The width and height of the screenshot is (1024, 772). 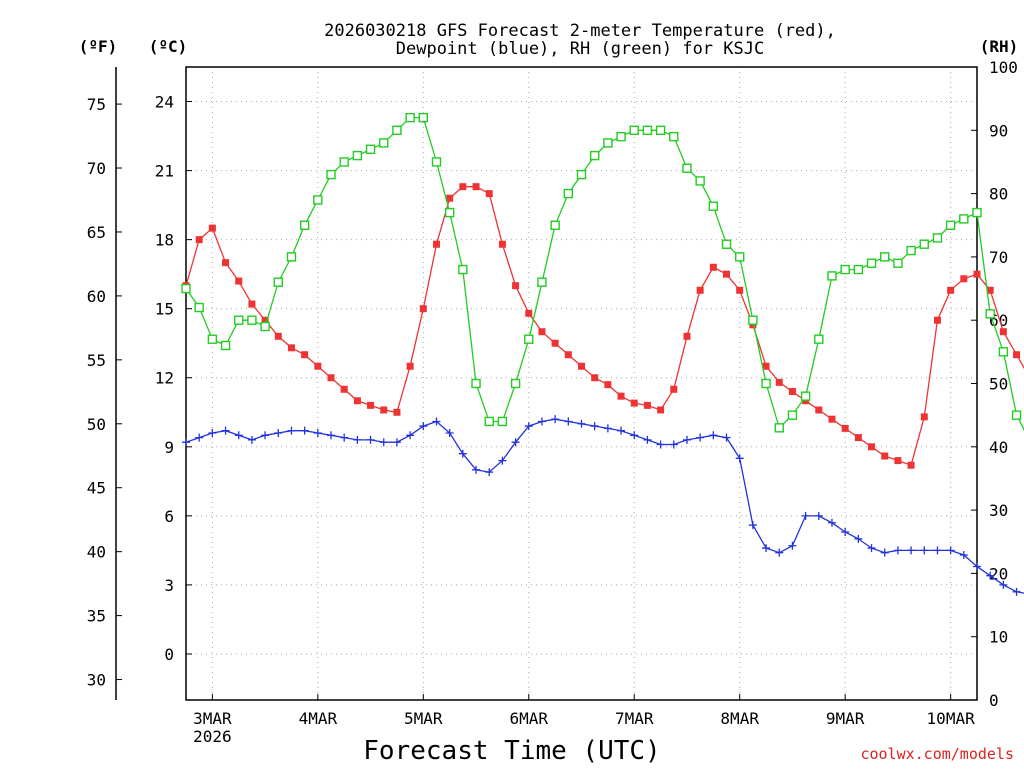 What do you see at coordinates (164, 171) in the screenshot?
I see `celsius-tick-label-7: 21` at bounding box center [164, 171].